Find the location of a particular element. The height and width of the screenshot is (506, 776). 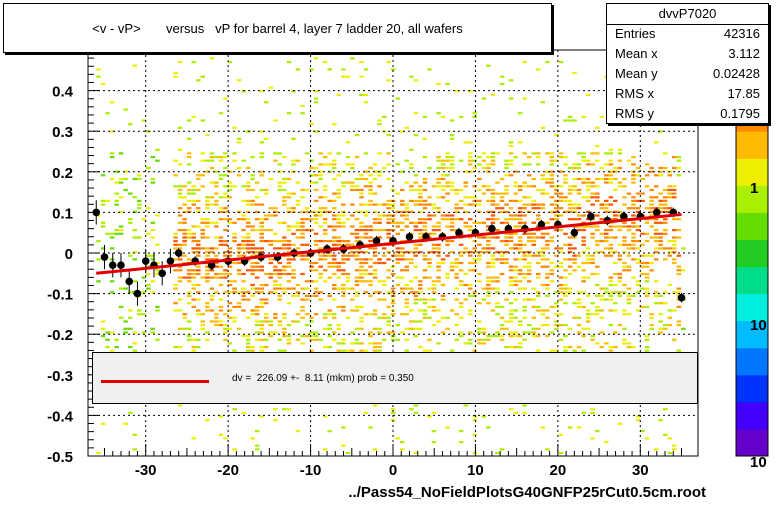

y-tick-label: 0.3 is located at coordinates (62, 132).